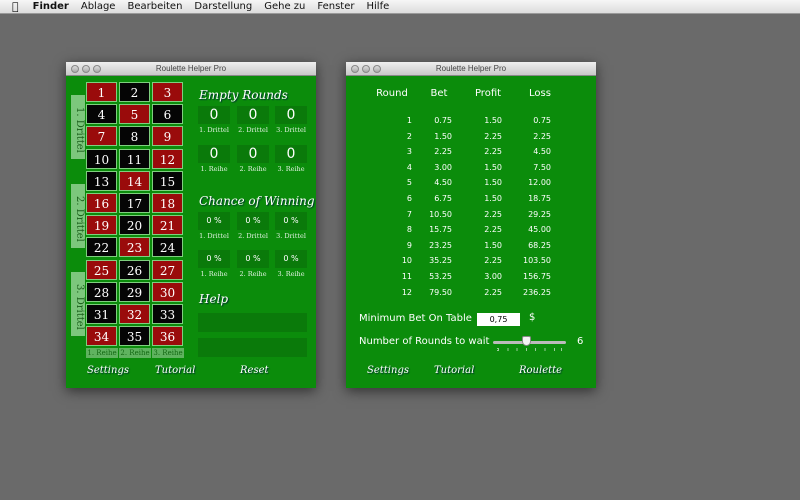 The height and width of the screenshot is (500, 800). Describe the element at coordinates (78, 127) in the screenshot. I see `tab-1-drittel: 1. Drittel` at that location.